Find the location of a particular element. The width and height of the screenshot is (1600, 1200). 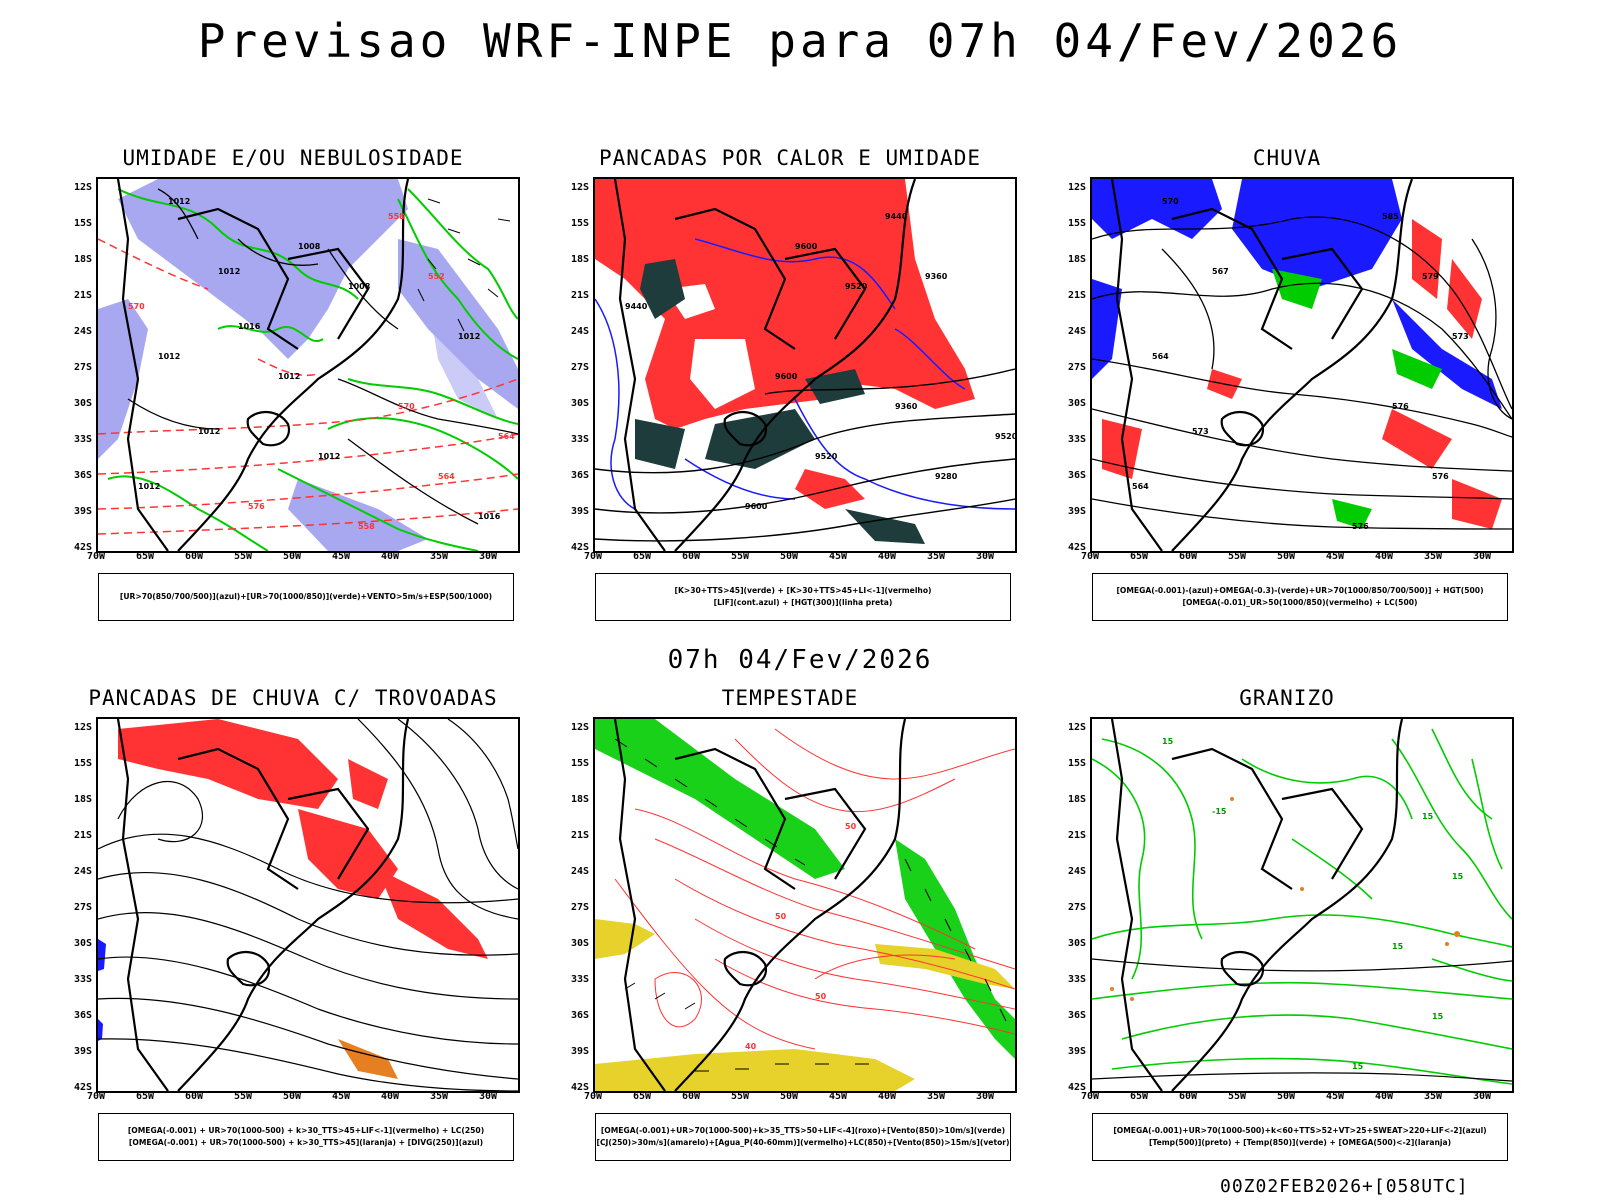

main-title: Previsao WRF-INPE para 07h 04/Fev/2026 is located at coordinates (800, 41).